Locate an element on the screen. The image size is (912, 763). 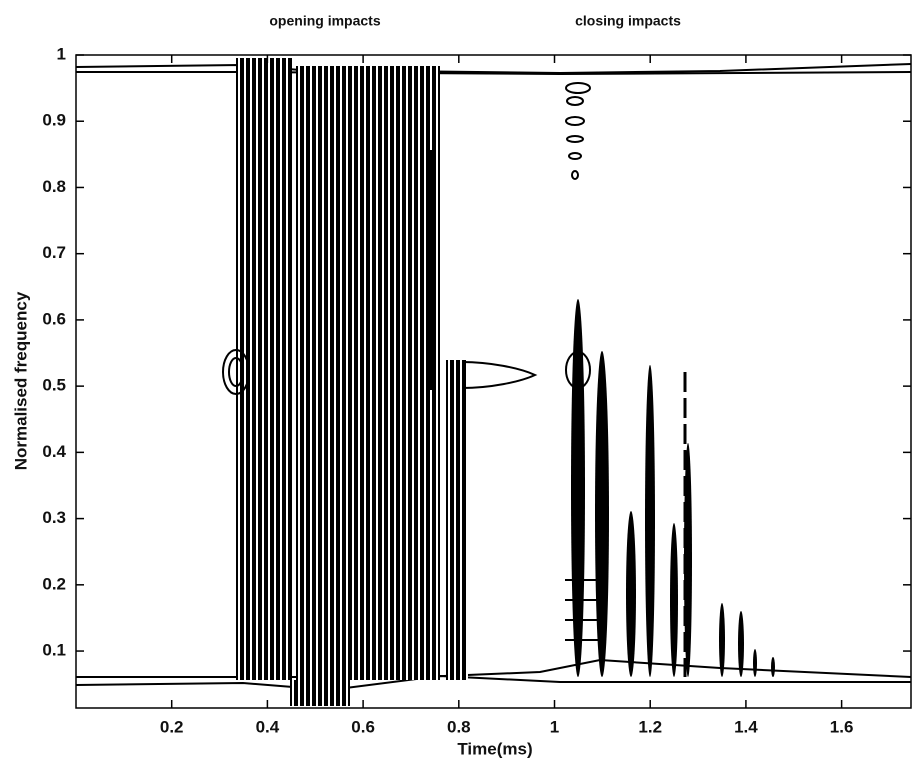
x-tick-label: 1.6 is located at coordinates (842, 726).